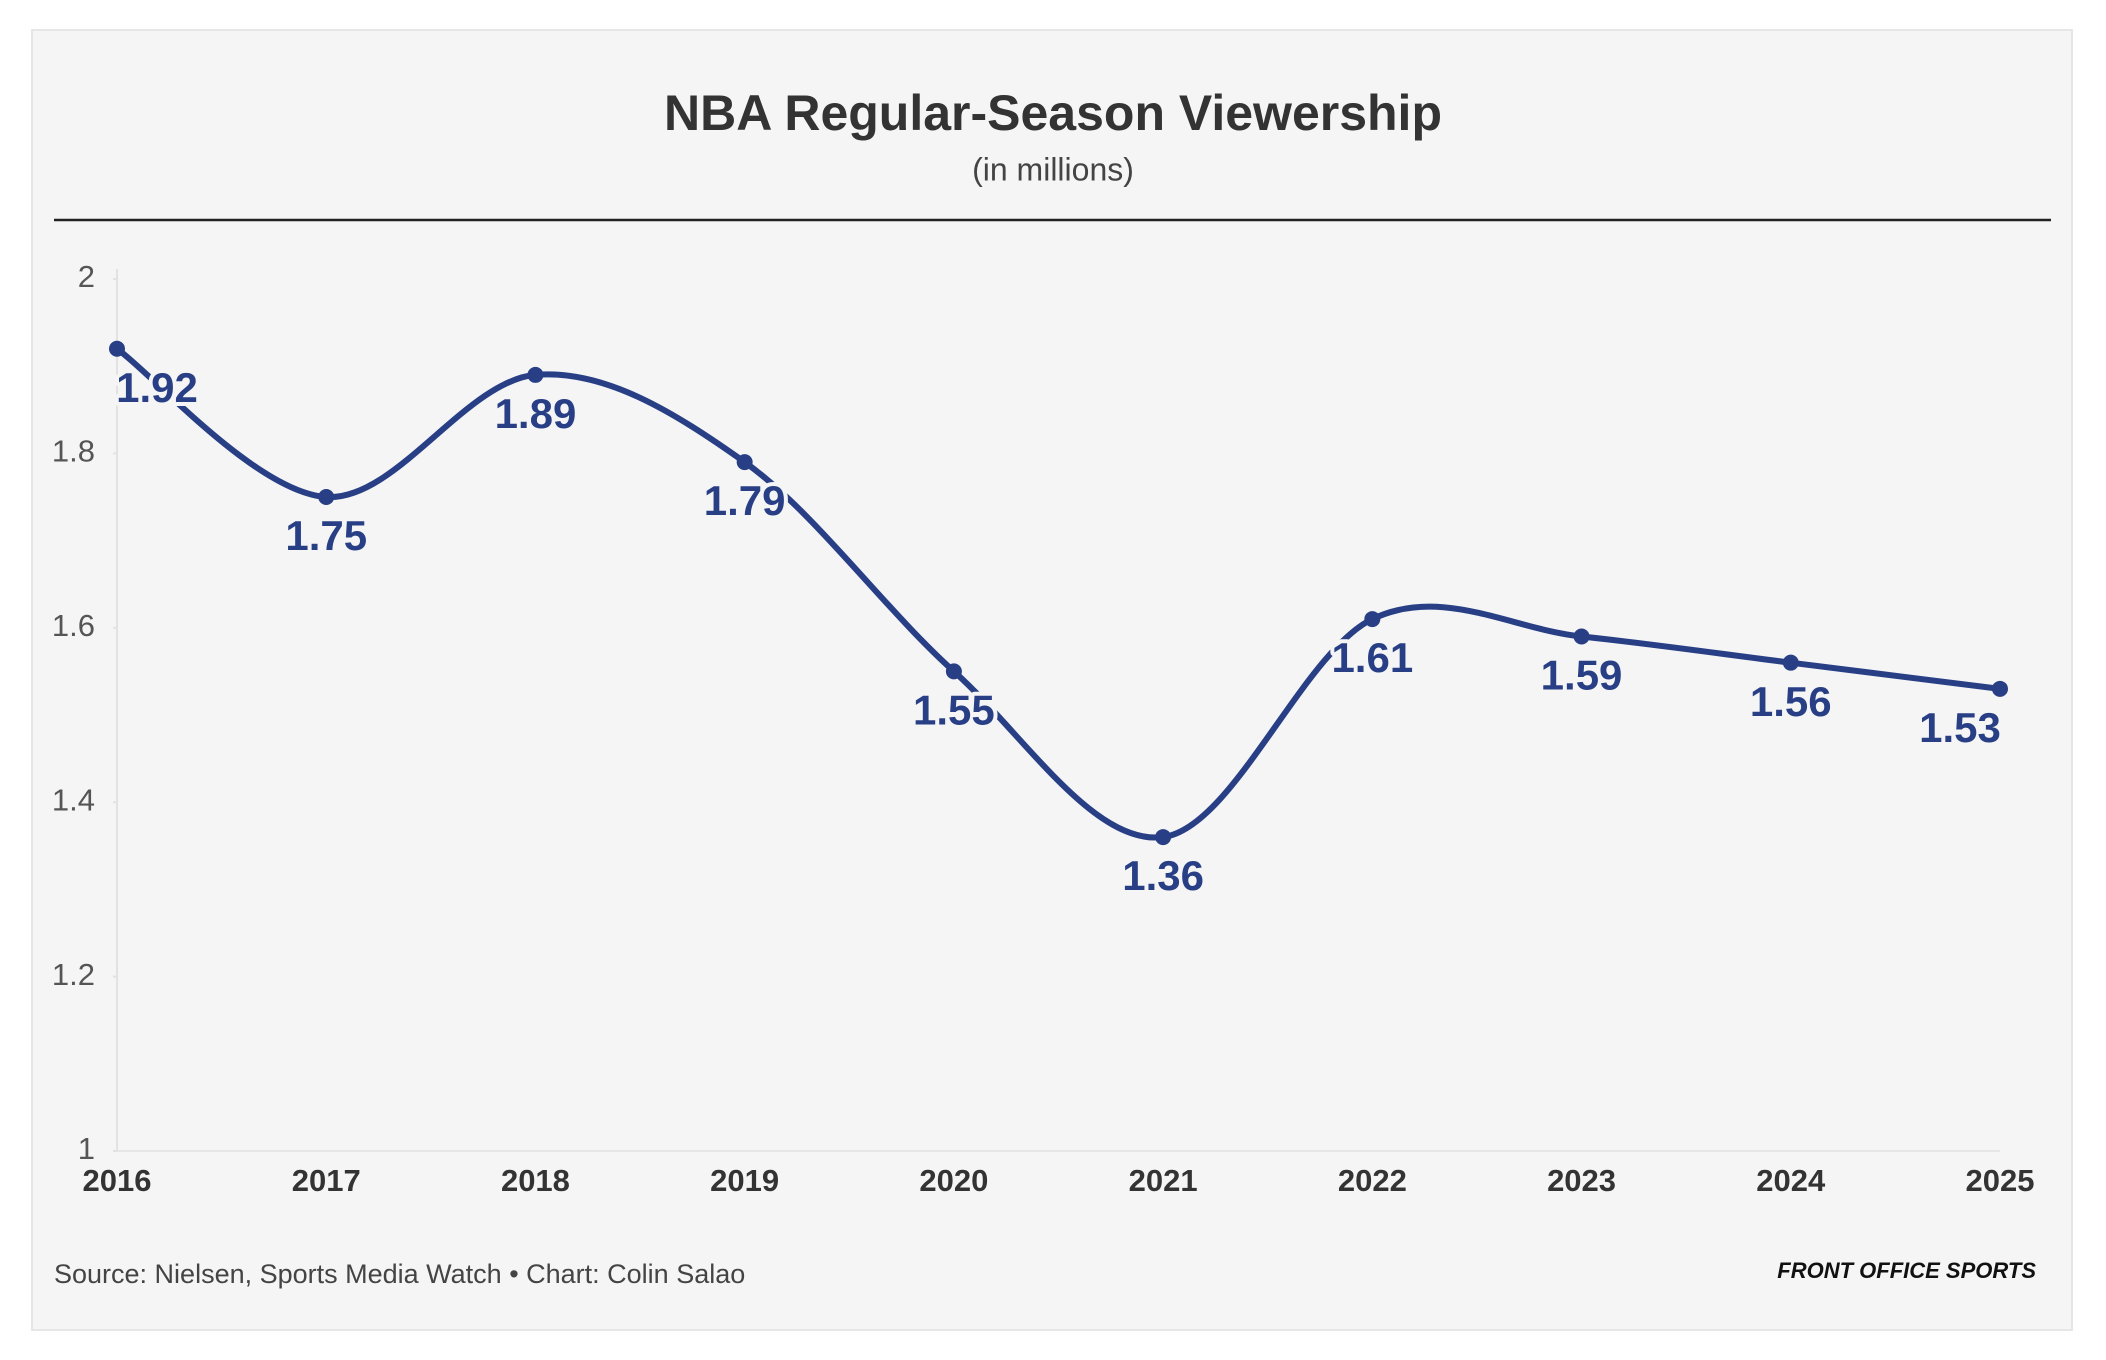 This screenshot has height=1360, width=2106. I want to click on x-tick-label: 2022, so click(1372, 1180).